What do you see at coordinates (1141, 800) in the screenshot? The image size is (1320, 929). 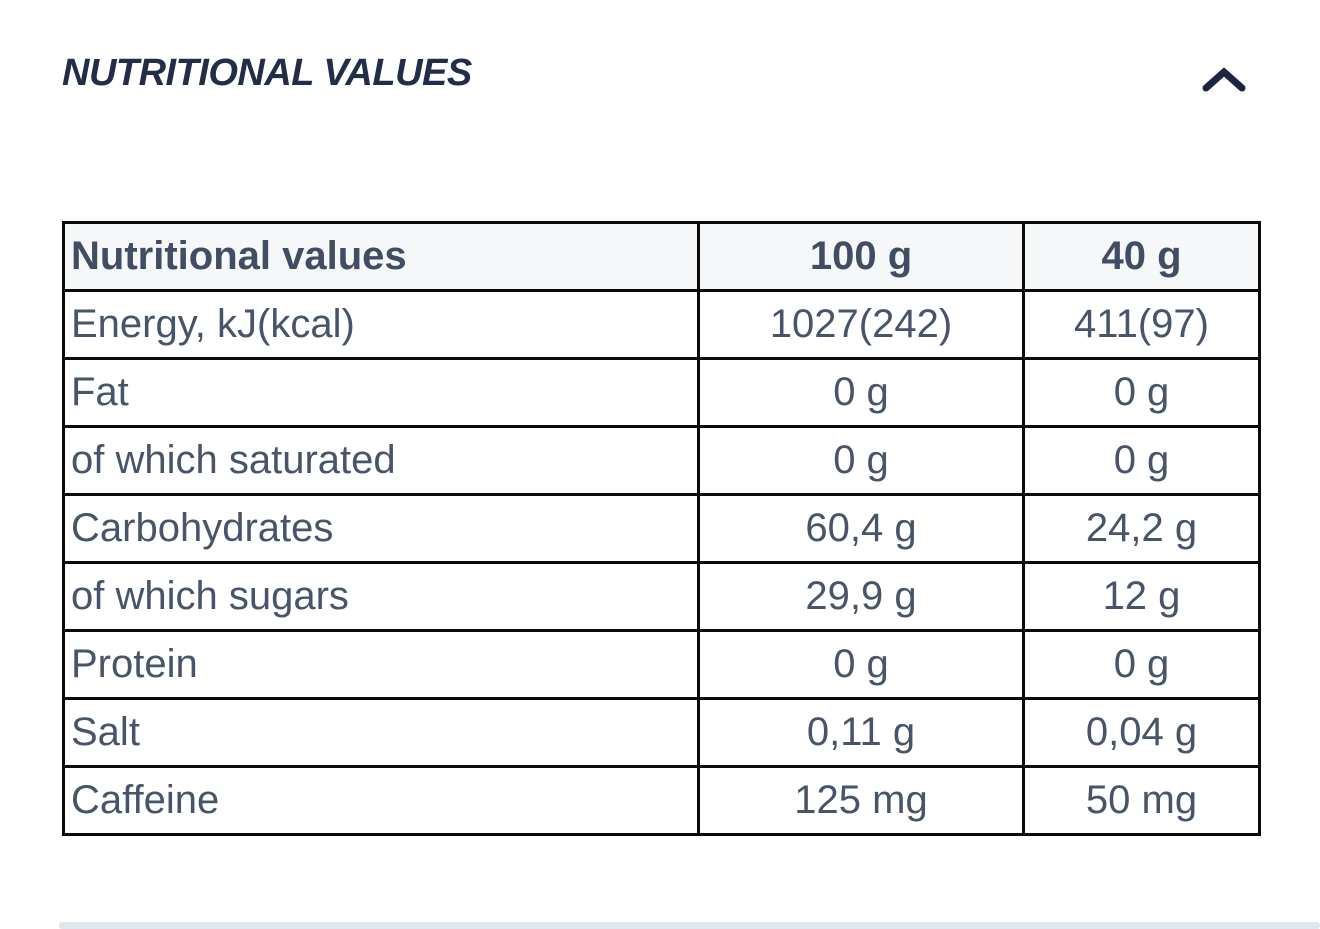 I see `value-per-40g: 50 mg` at bounding box center [1141, 800].